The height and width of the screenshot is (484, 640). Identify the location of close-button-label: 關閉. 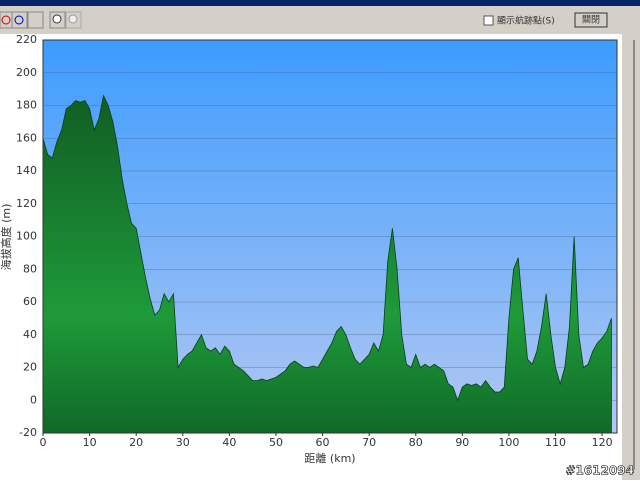
(591, 20).